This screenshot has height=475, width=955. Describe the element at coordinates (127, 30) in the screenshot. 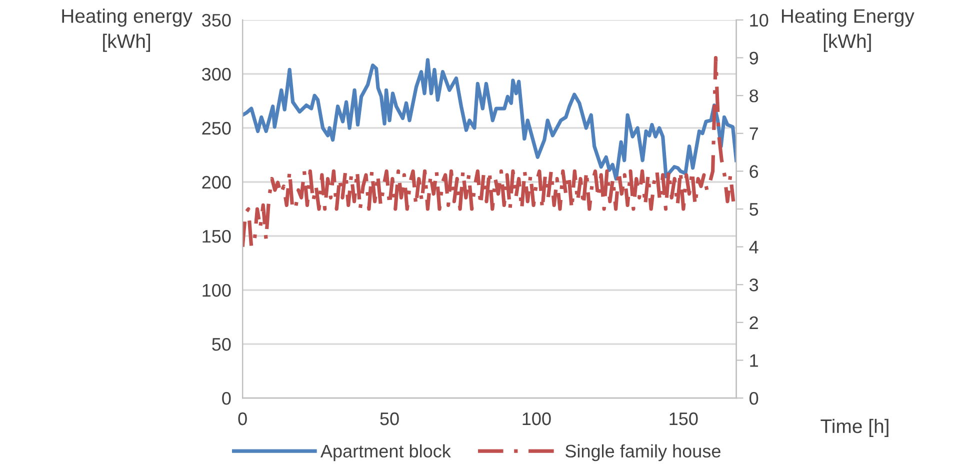

I see `y-axis-title: Heating energy [kWh]` at that location.